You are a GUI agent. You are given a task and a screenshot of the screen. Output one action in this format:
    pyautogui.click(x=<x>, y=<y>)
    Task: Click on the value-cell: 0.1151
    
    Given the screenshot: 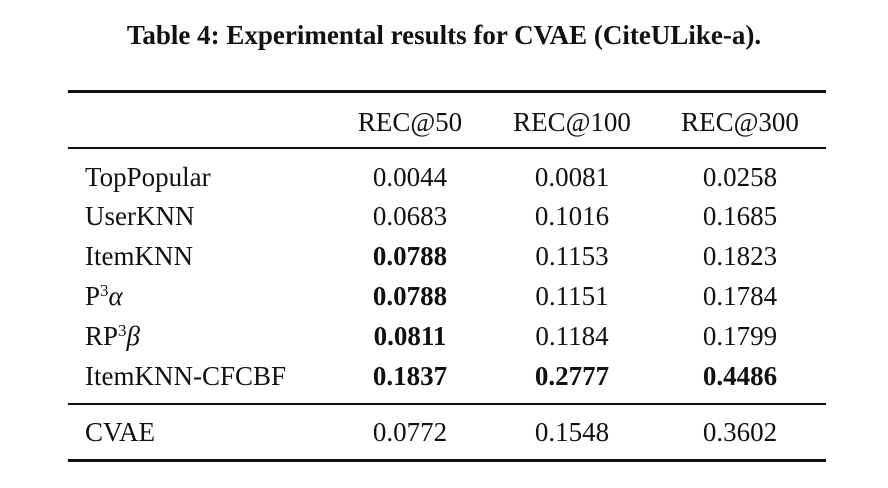 What is the action you would take?
    pyautogui.click(x=572, y=296)
    